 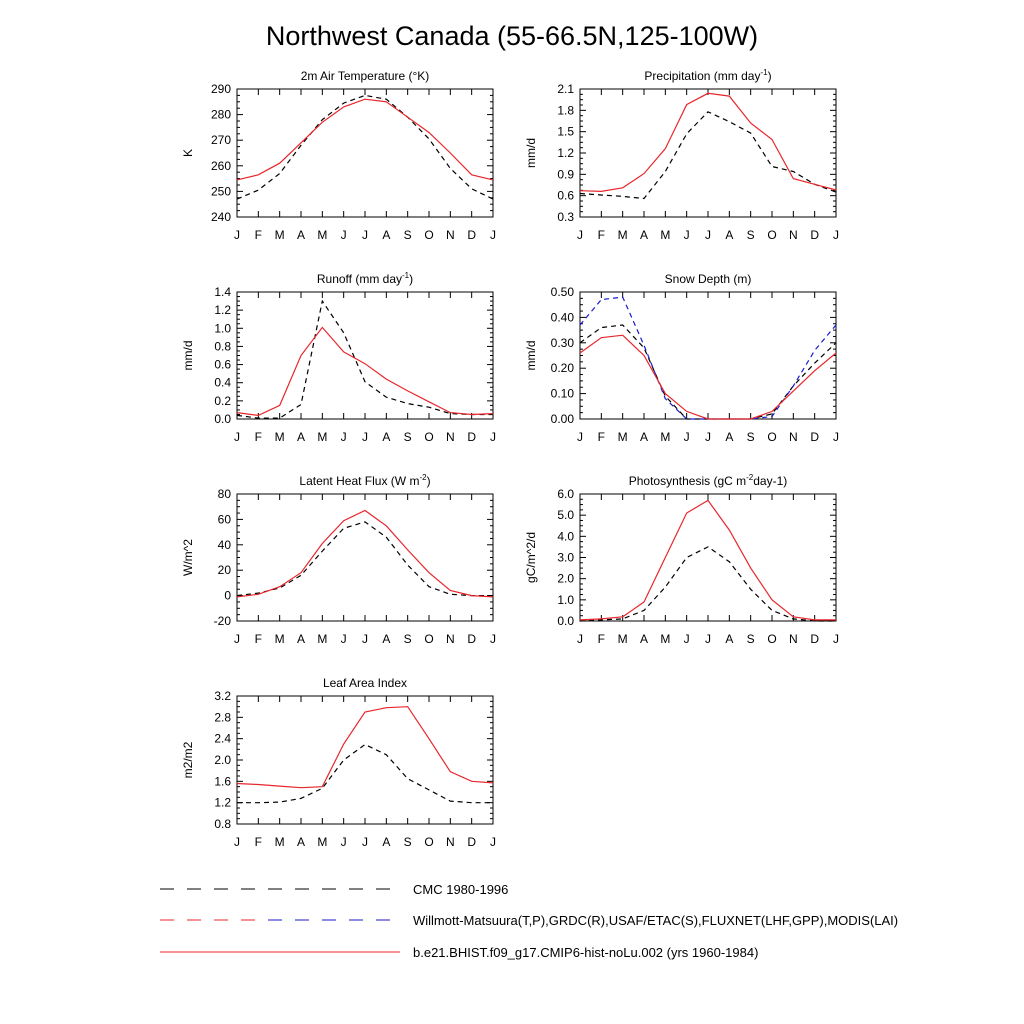 What do you see at coordinates (563, 343) in the screenshot?
I see `y-tick-label: 0.30` at bounding box center [563, 343].